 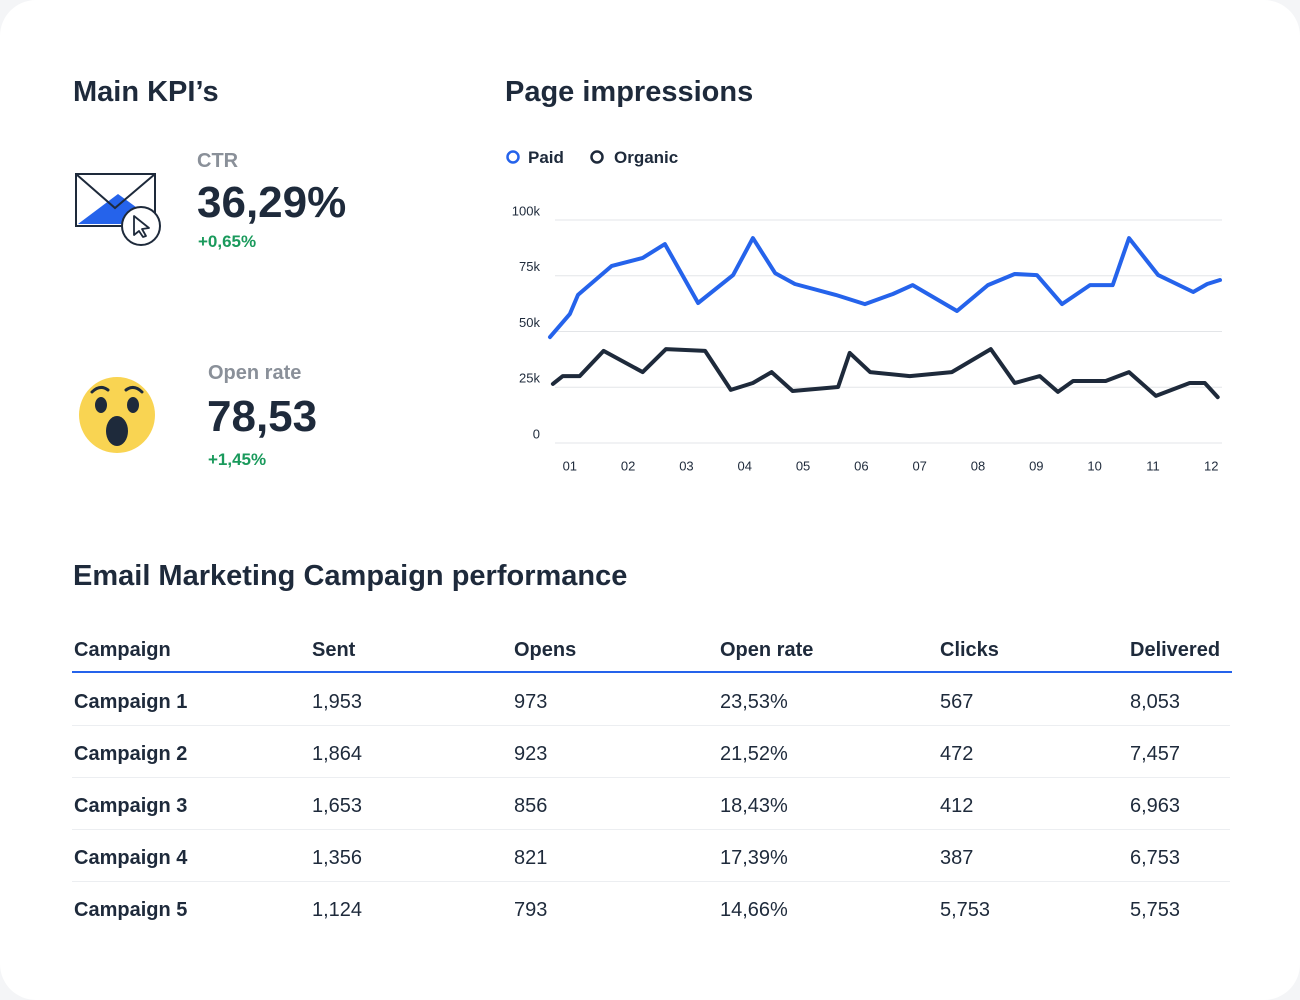 I want to click on table-cell: 821, so click(x=531, y=858).